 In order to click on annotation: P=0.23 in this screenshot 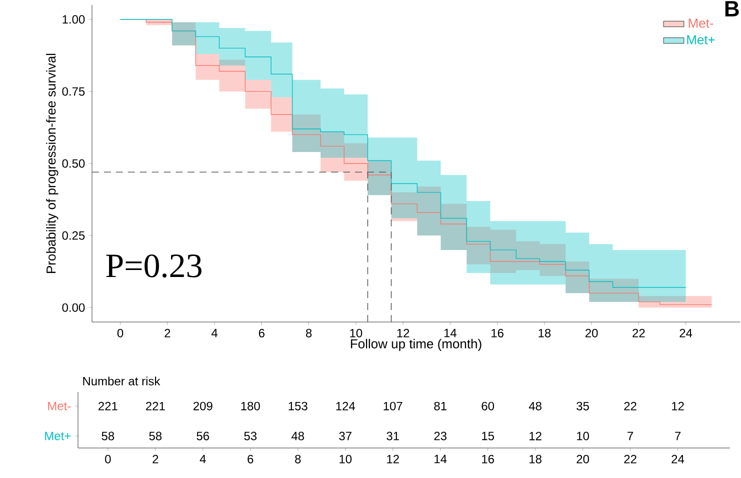, I will do `click(154, 266)`.